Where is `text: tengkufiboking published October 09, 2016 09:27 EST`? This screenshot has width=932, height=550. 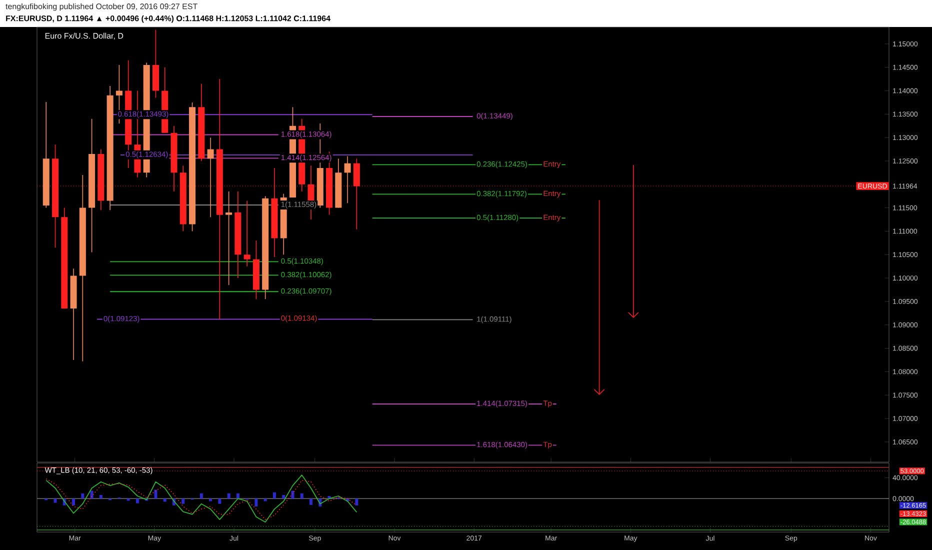
text: tengkufiboking published October 09, 2016 09:27 EST is located at coordinates (102, 7).